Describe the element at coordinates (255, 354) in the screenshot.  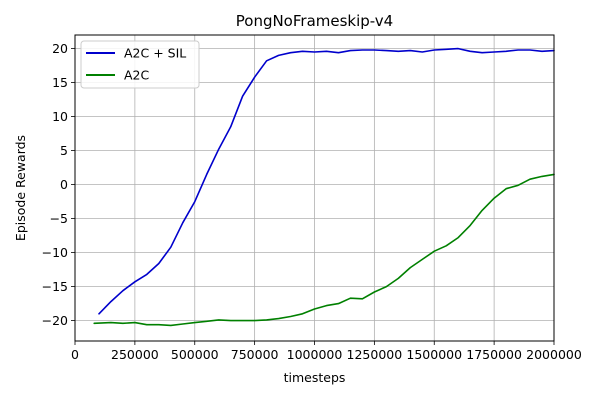
I see `x-tick-label: 750000` at that location.